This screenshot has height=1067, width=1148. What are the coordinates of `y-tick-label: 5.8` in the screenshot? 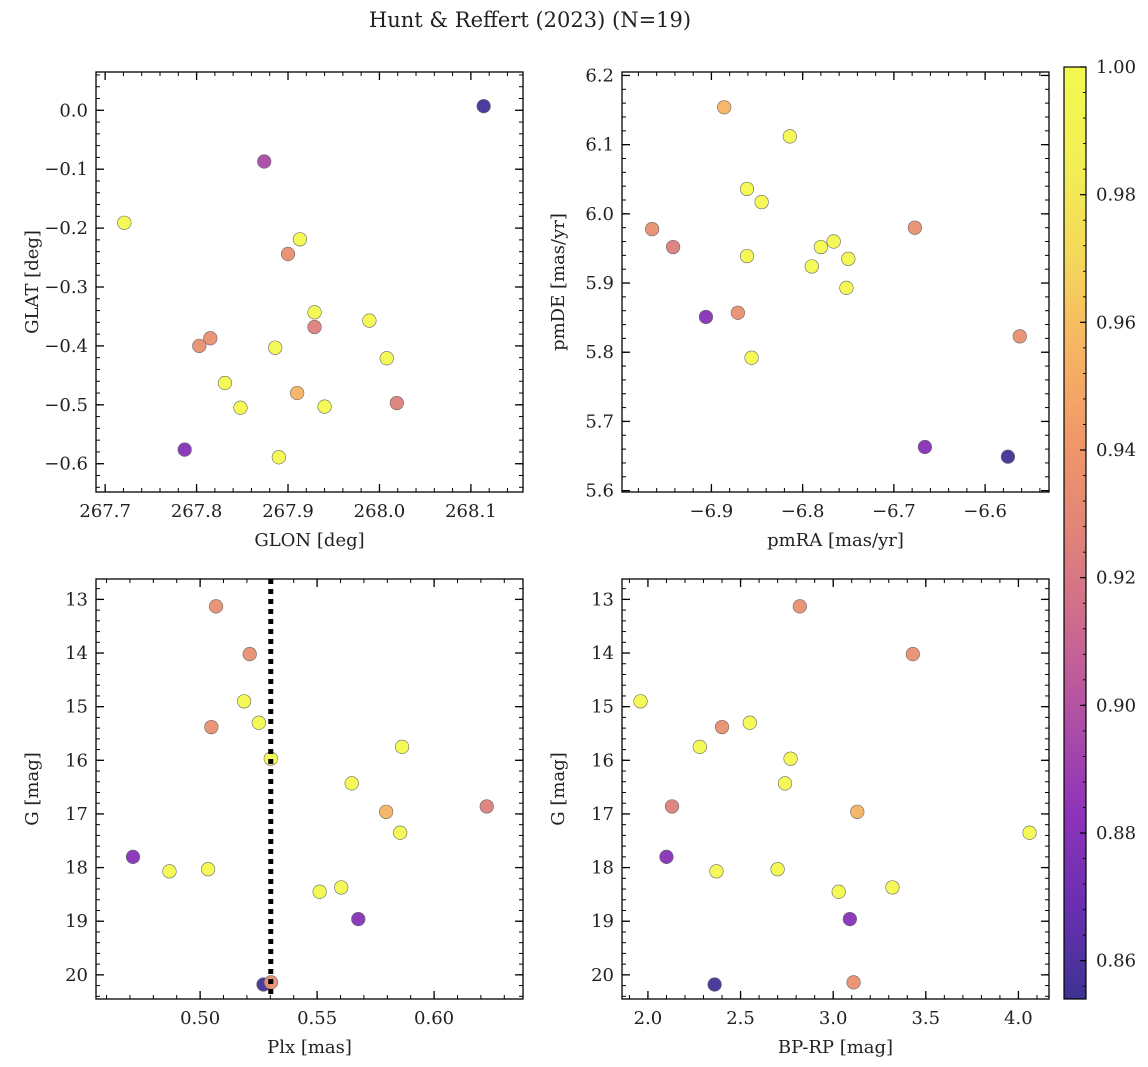 It's located at (599, 352).